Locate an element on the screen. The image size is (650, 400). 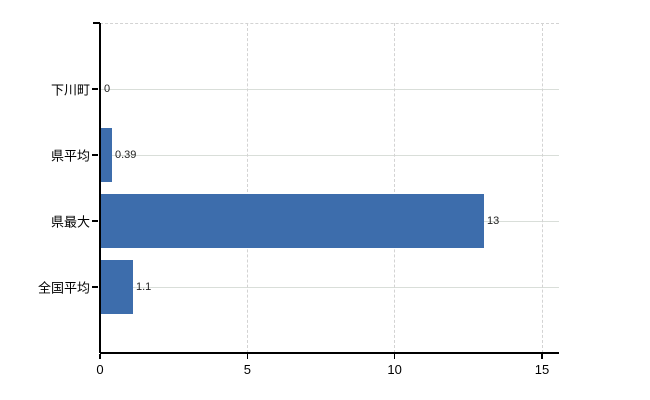
category-label: 県最大 is located at coordinates (70, 222).